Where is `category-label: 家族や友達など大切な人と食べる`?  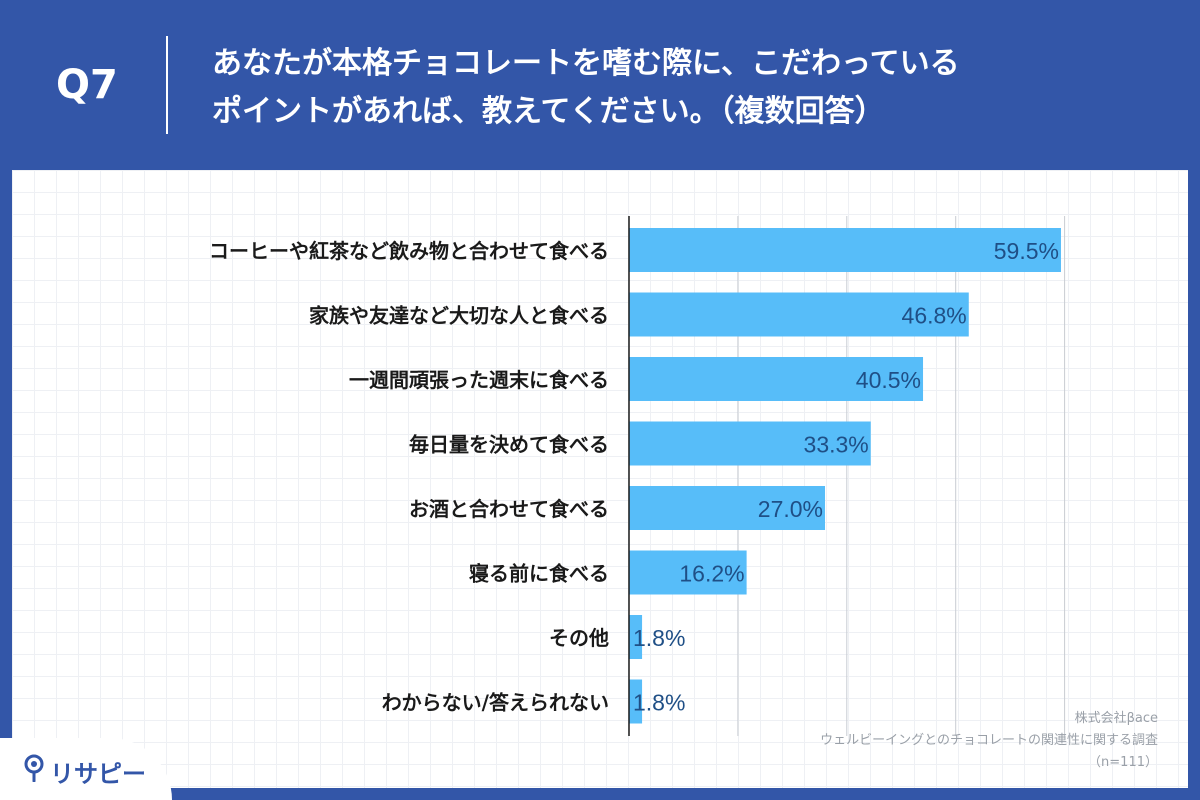 category-label: 家族や友達など大切な人と食べる is located at coordinates (459, 316).